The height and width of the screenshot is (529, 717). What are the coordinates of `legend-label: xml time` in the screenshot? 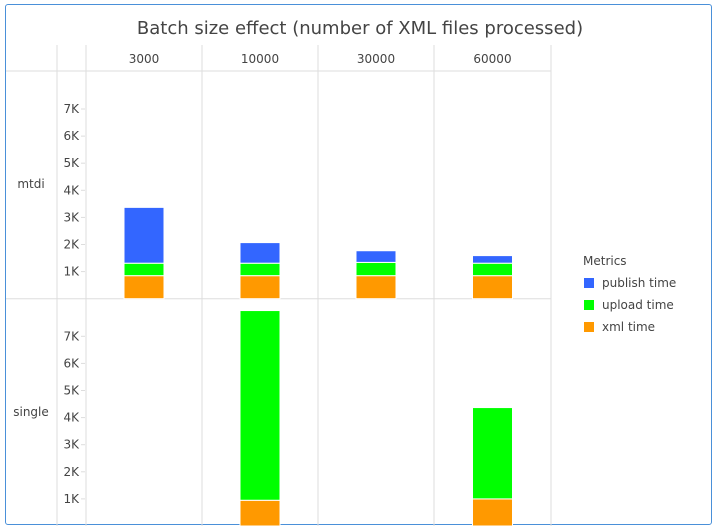 It's located at (628, 327).